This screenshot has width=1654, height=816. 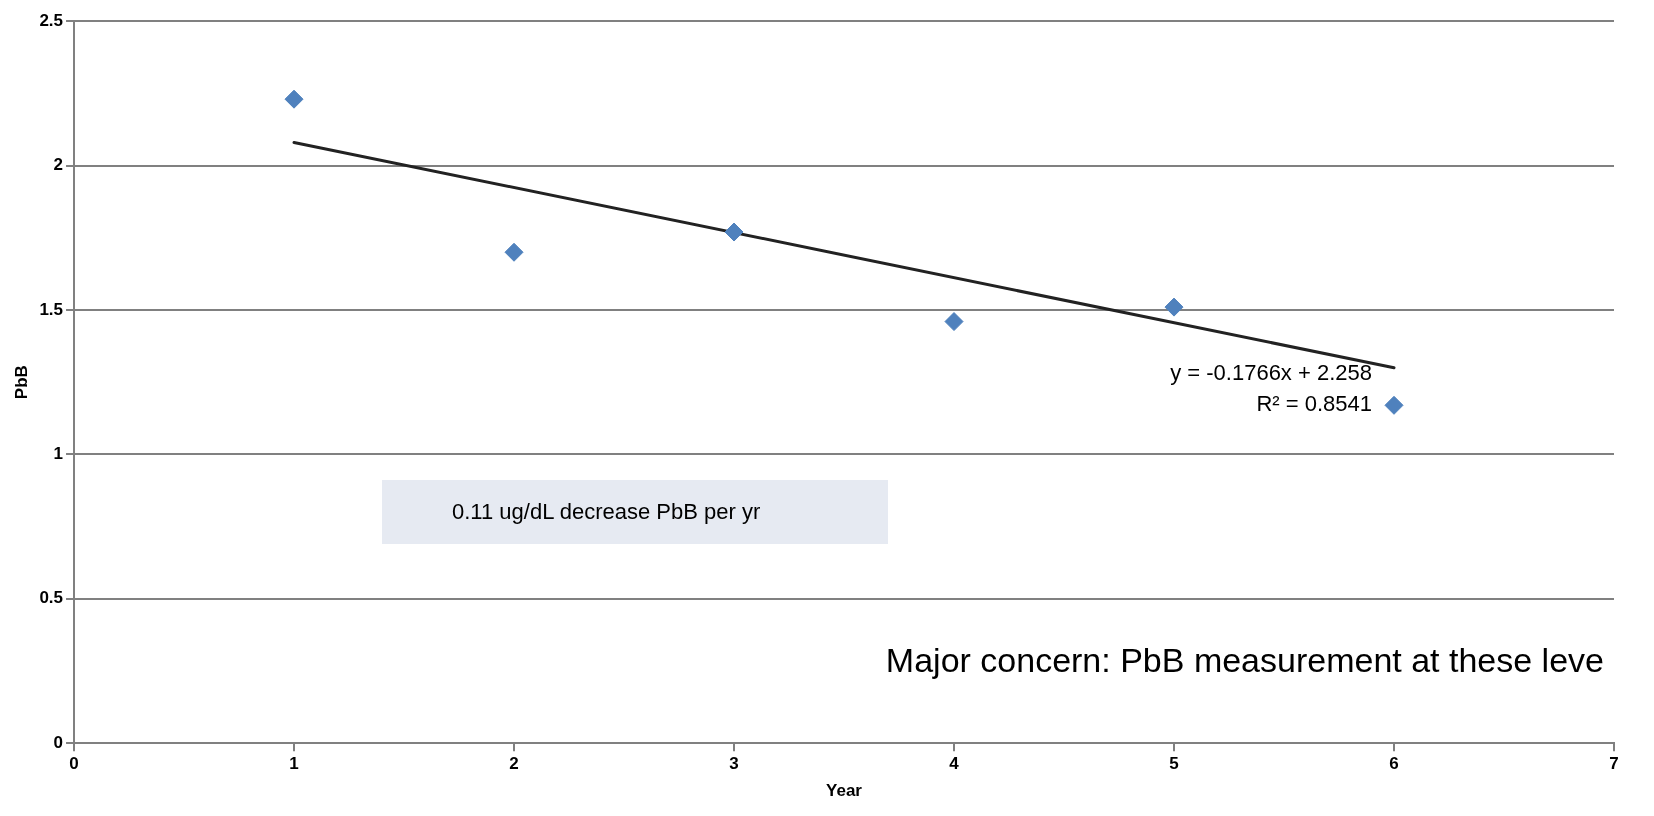 I want to click on x-tick-label: 7, so click(x=1614, y=764).